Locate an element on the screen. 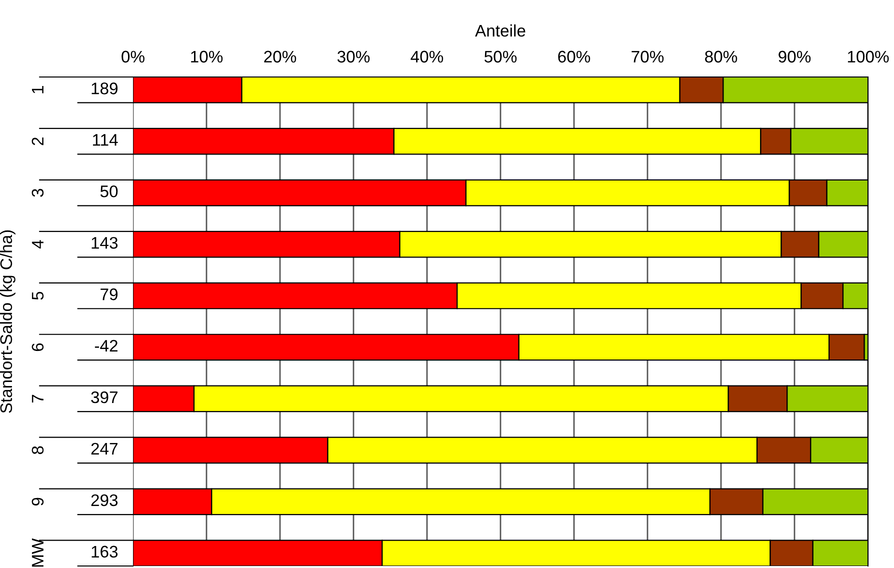 The image size is (894, 568). x-tick-label: 40% is located at coordinates (427, 56).